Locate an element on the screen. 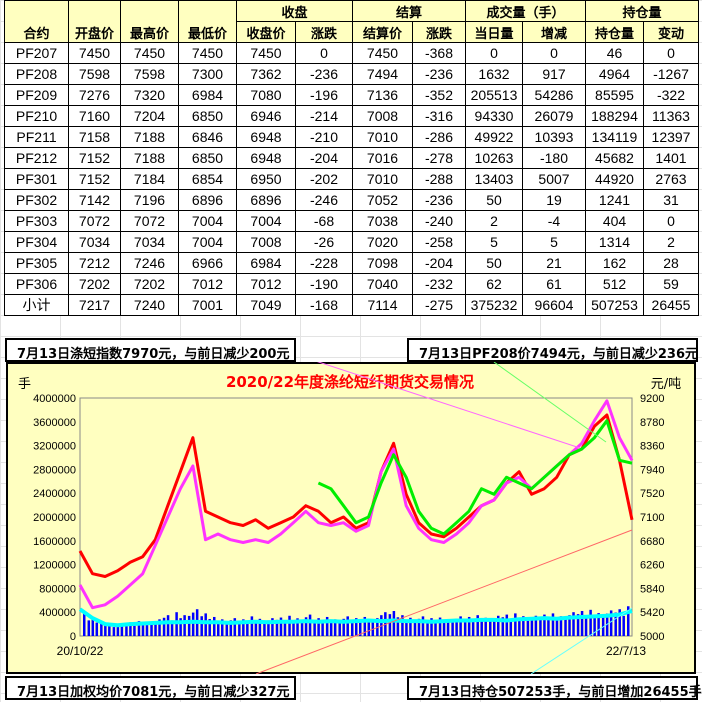 The width and height of the screenshot is (702, 702). table-cell: 96604 is located at coordinates (554, 305).